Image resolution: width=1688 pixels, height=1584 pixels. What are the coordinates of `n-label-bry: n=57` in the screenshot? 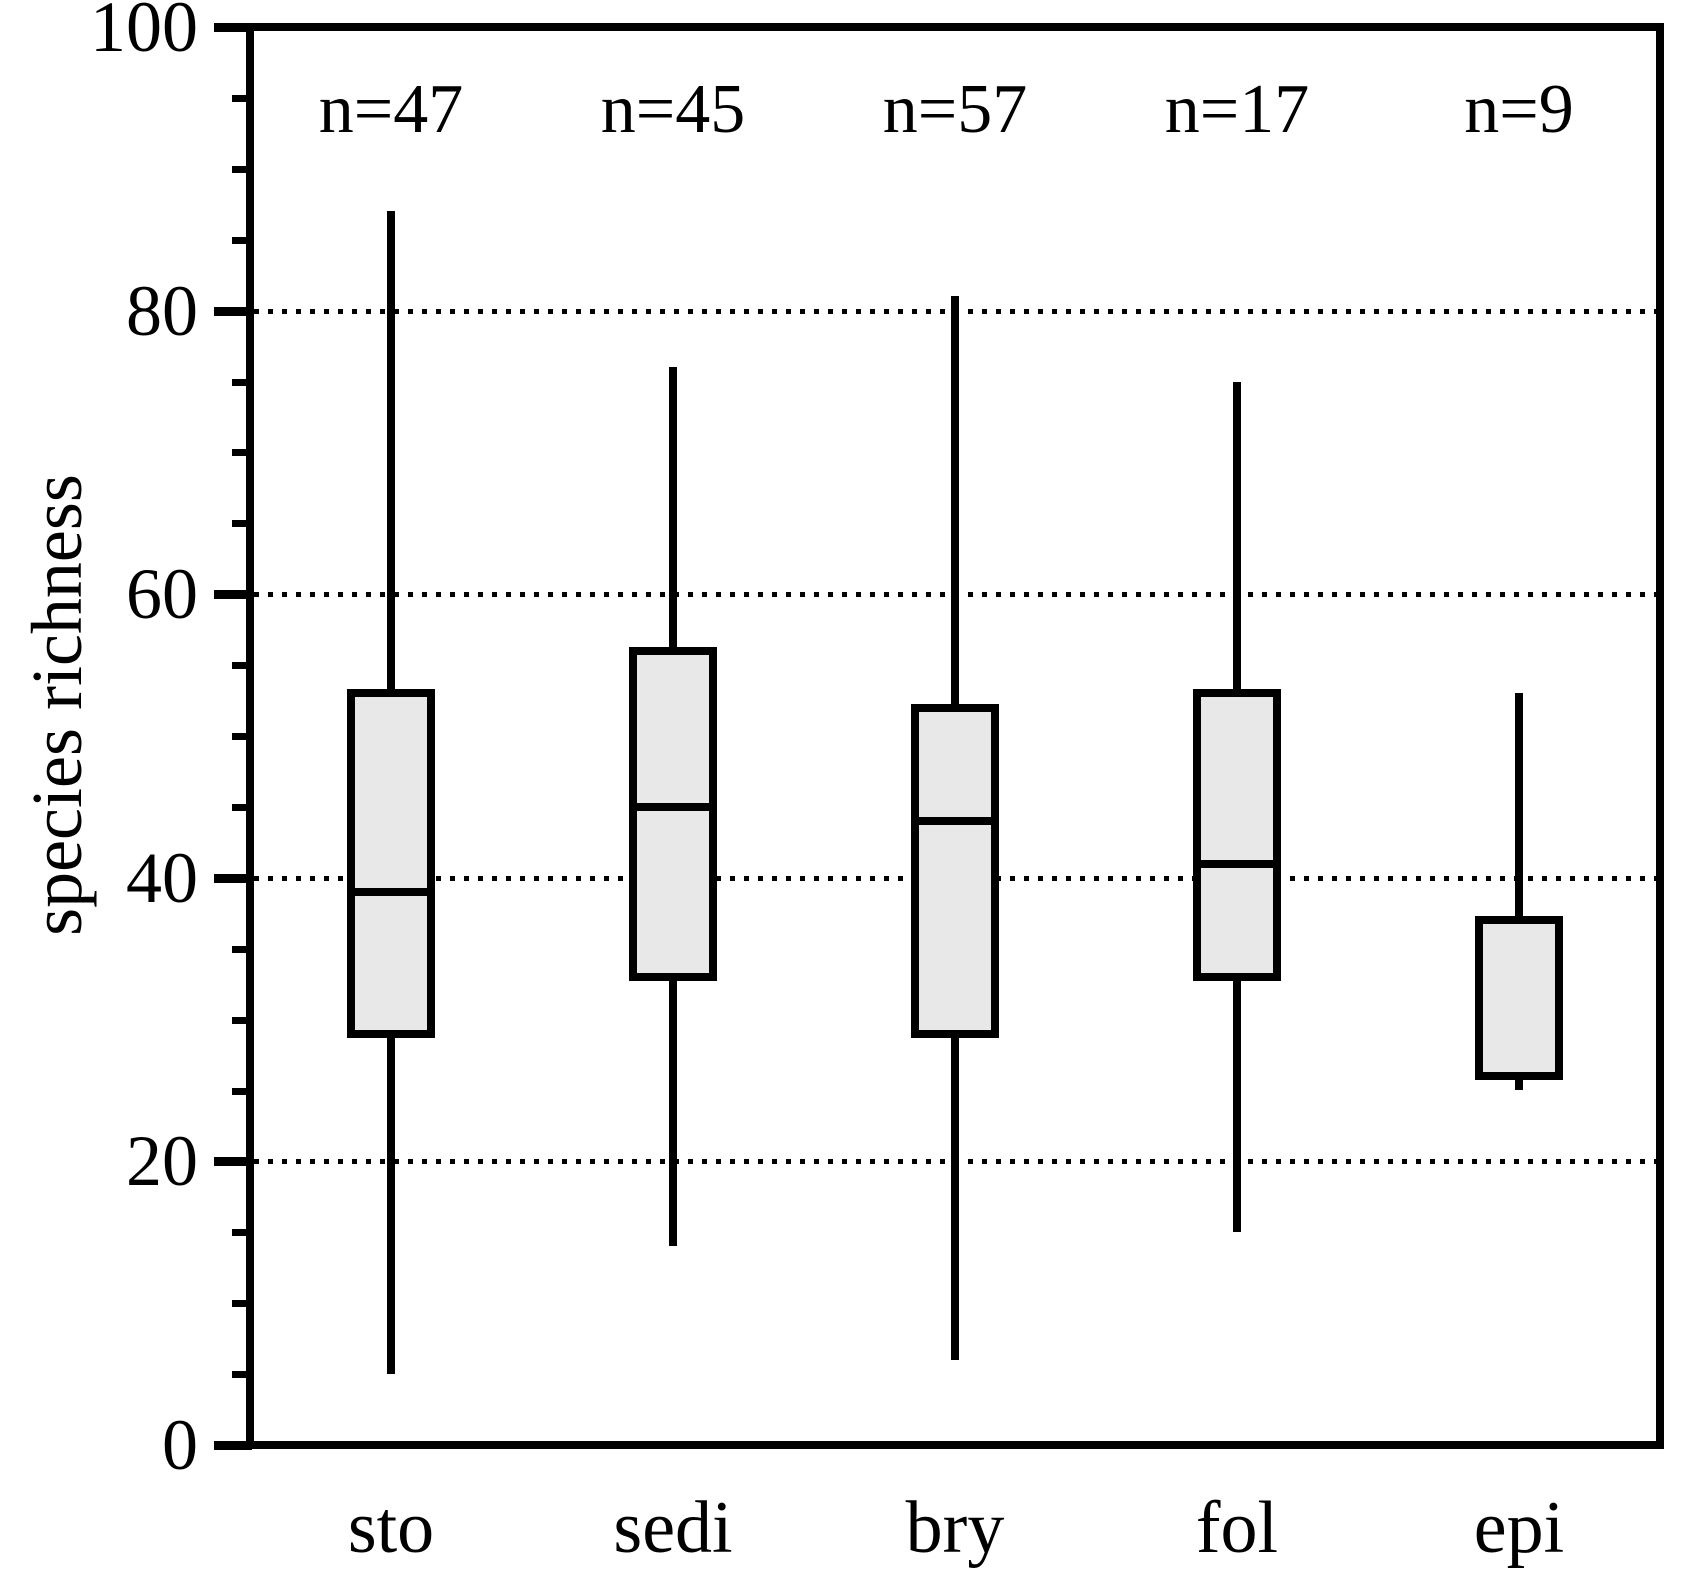 It's located at (955, 109).